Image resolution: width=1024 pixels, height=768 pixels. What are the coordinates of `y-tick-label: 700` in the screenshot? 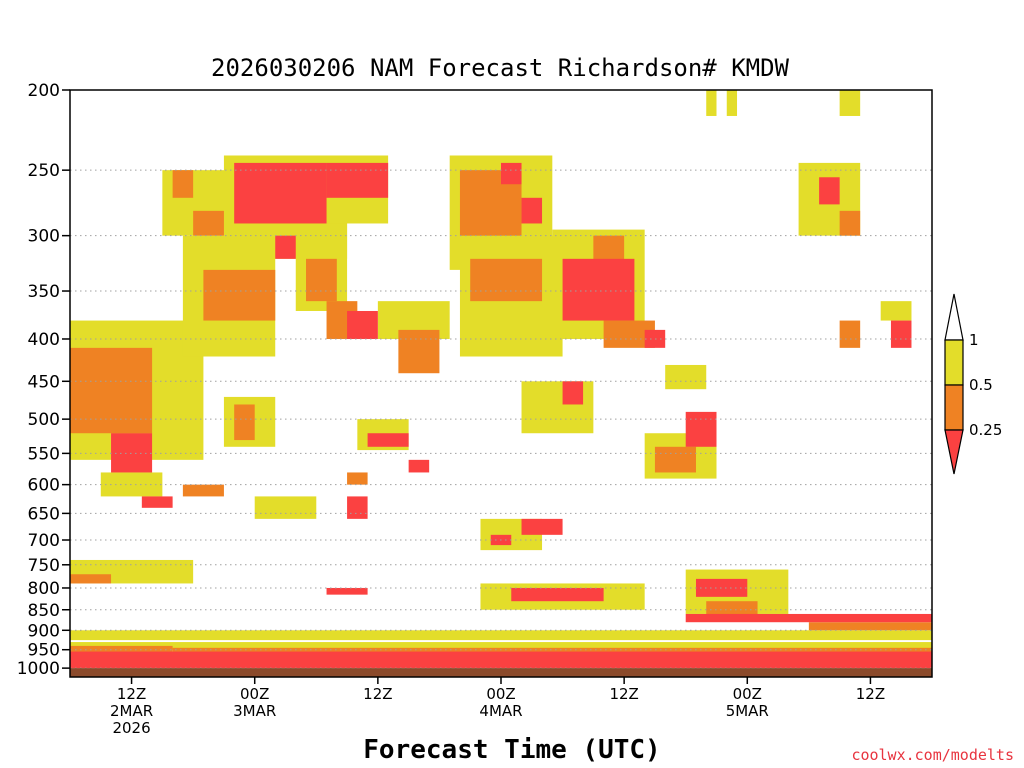 It's located at (44, 541).